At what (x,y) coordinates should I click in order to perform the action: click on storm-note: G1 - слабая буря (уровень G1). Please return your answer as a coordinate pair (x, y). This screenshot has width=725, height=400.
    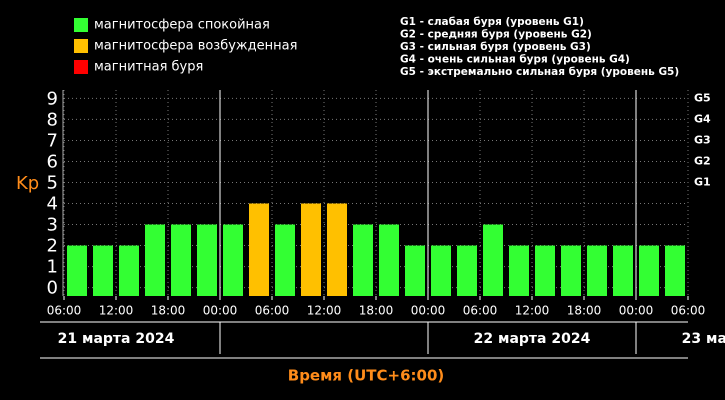
    Looking at the image, I should click on (492, 22).